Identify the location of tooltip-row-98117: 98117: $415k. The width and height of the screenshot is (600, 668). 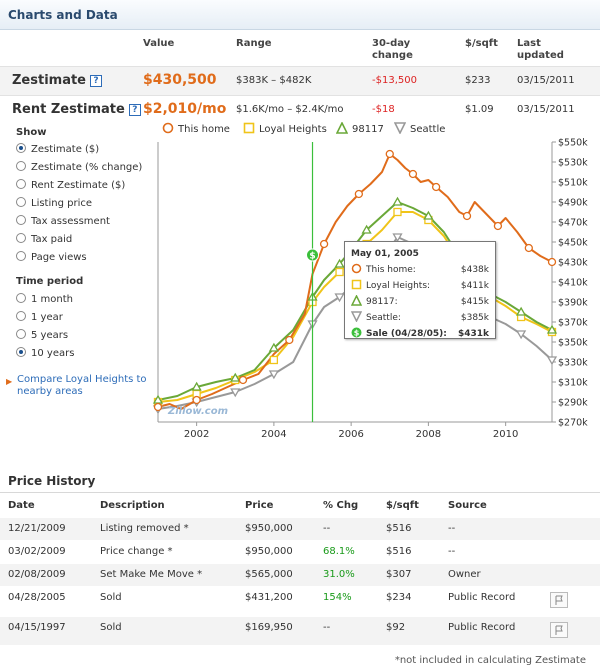
(420, 302).